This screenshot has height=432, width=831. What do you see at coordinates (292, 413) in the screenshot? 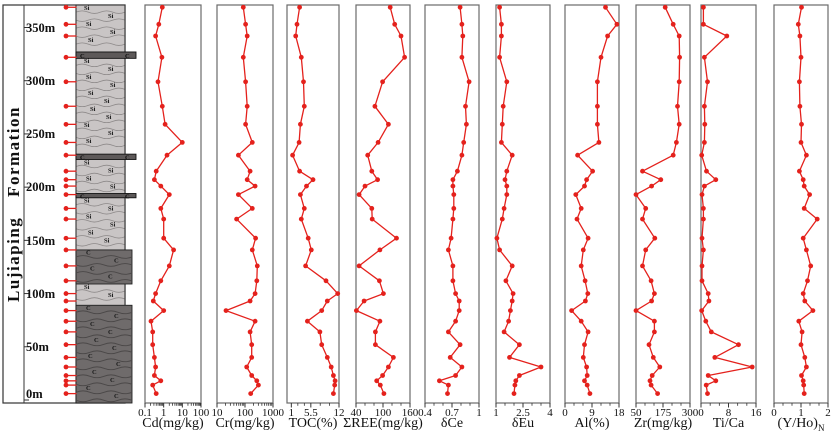
I see `tick-label: 1` at bounding box center [292, 413].